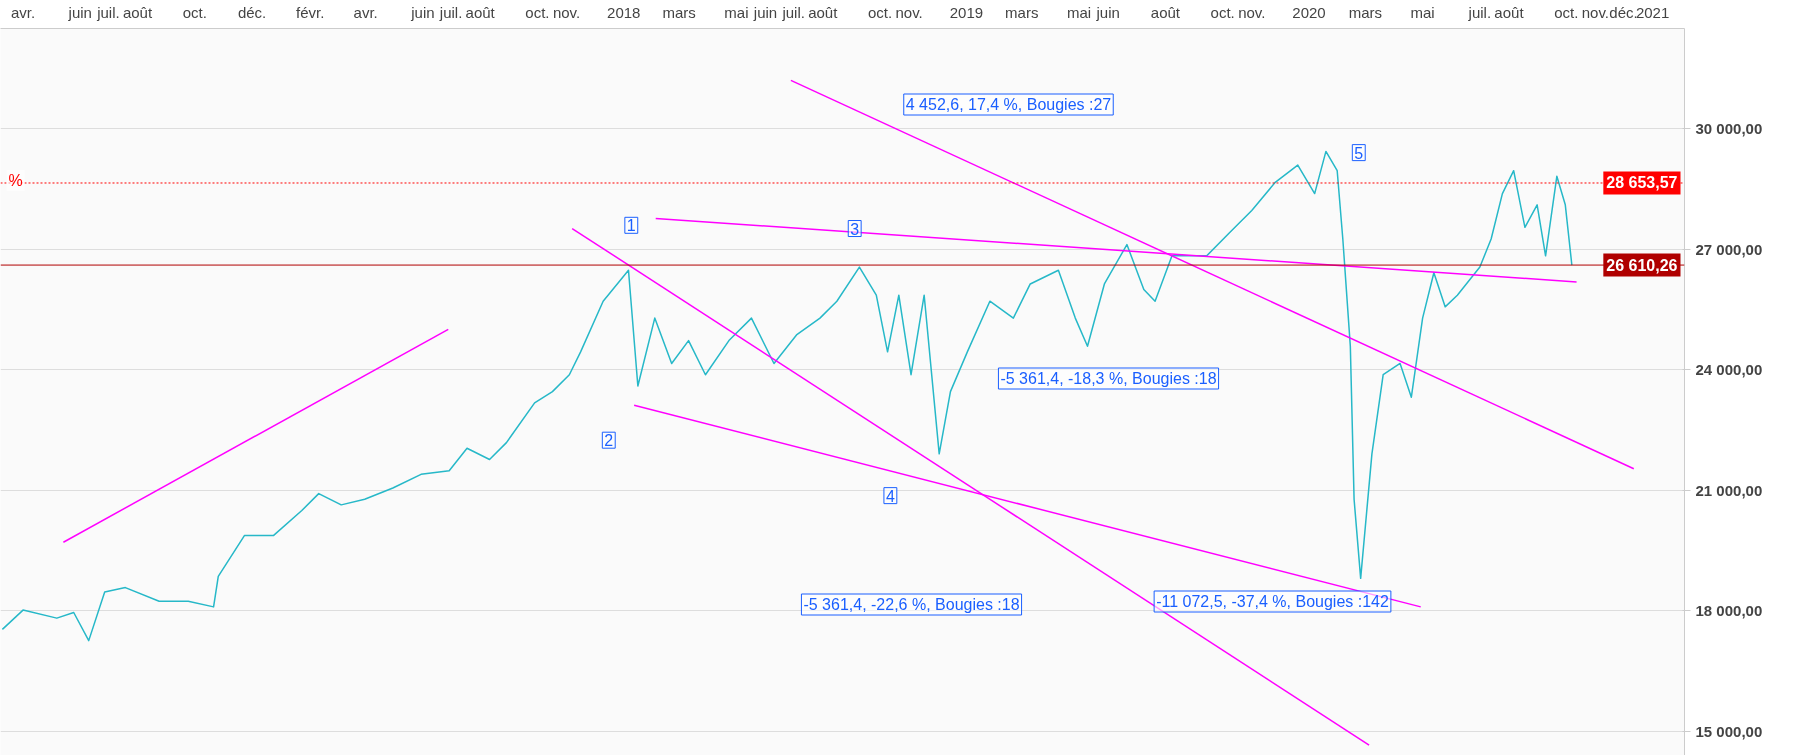 Image resolution: width=1799 pixels, height=755 pixels. I want to click on x-tick-label: 2019, so click(966, 12).